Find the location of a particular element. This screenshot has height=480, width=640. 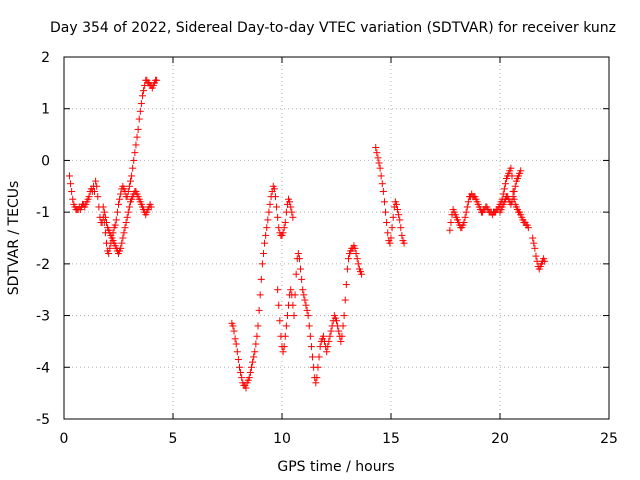

y-tick-label: -2 is located at coordinates (43, 265).